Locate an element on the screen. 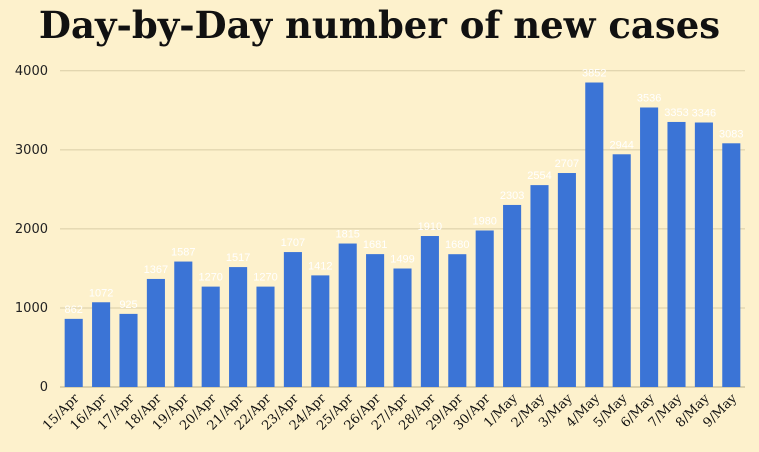 The image size is (759, 452). data-label: 1587 is located at coordinates (183, 253).